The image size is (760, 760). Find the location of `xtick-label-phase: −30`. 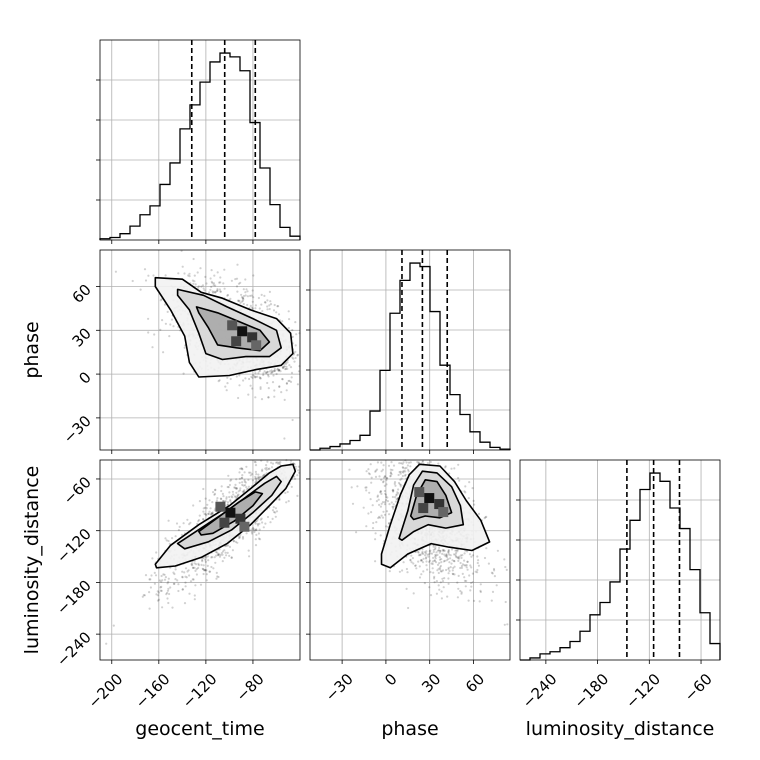

xtick-label-phase: −30 is located at coordinates (339, 687).